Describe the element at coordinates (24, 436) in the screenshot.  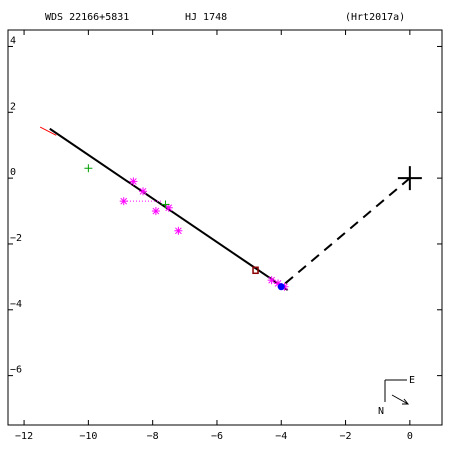
I see `x-tick-label: −12` at that location.